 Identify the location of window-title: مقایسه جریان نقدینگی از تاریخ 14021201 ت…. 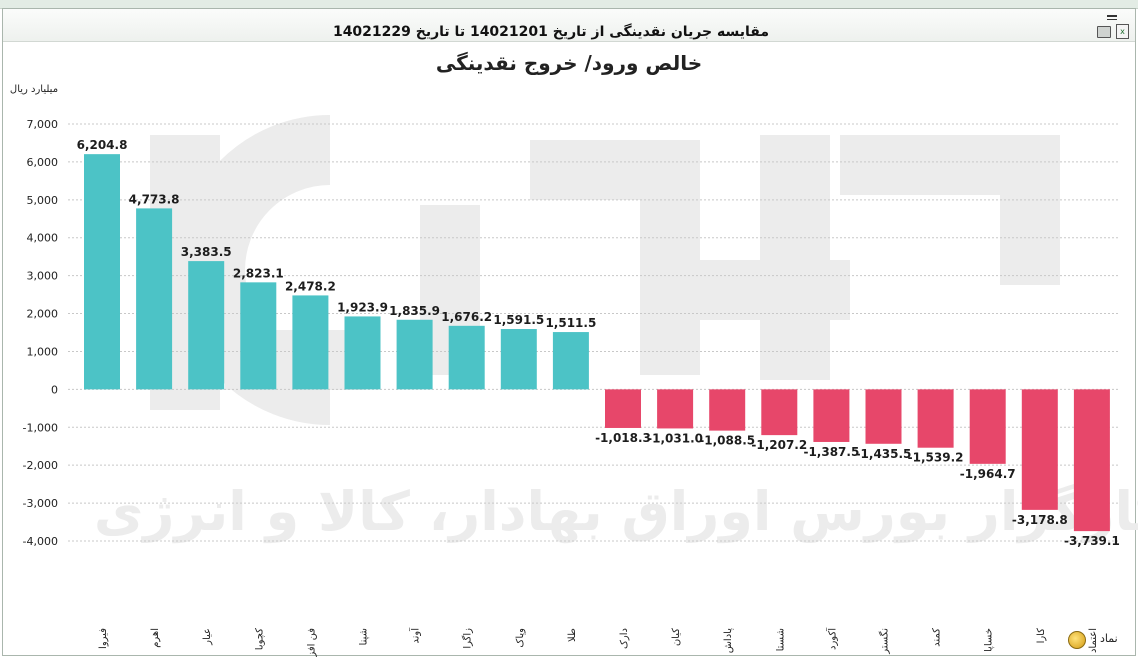
(550, 32).